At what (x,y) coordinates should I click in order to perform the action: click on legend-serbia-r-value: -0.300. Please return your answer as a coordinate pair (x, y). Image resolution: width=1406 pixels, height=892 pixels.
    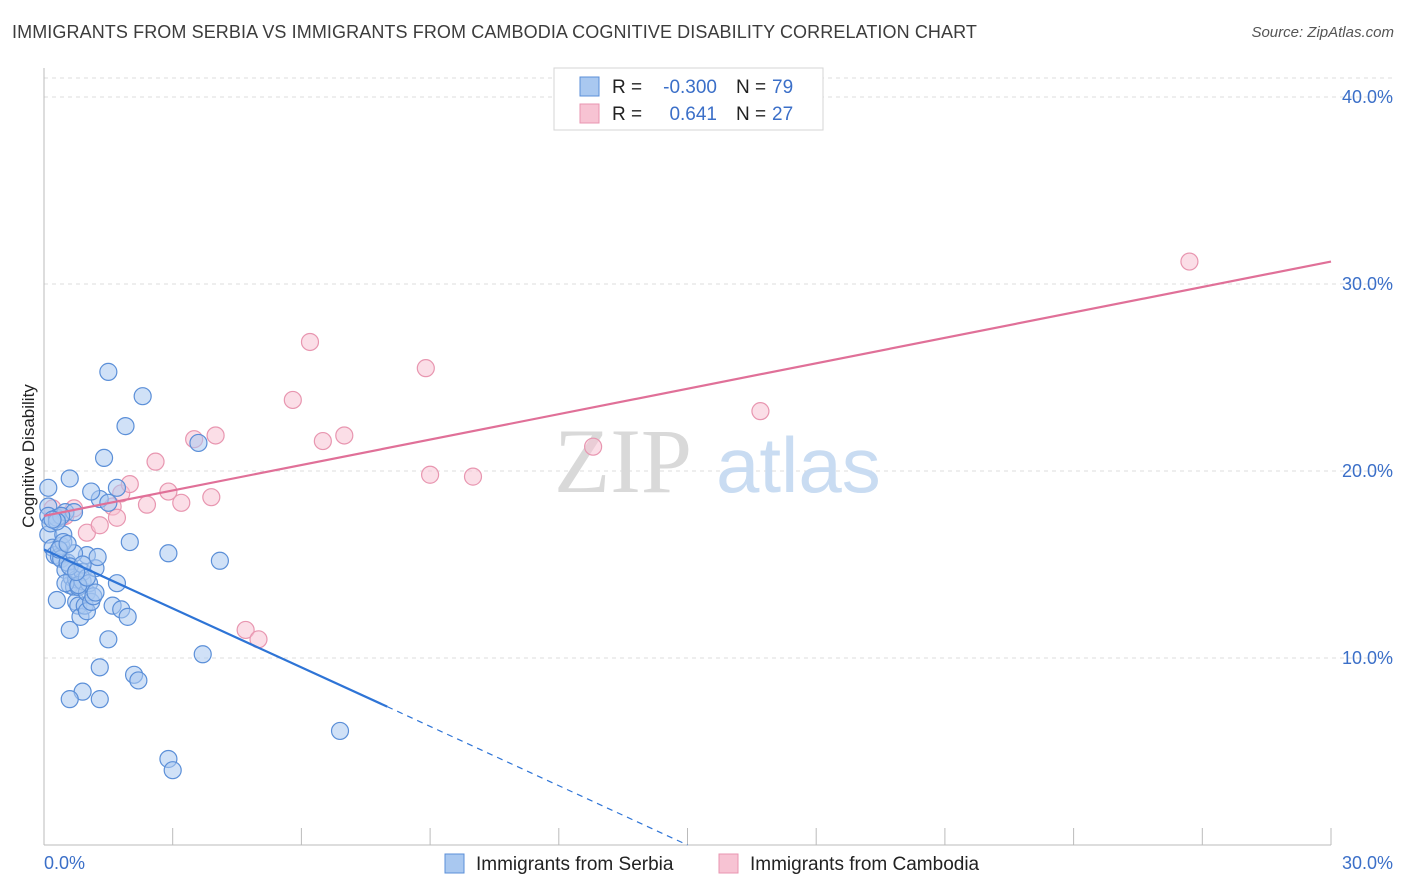
    Looking at the image, I should click on (690, 87).